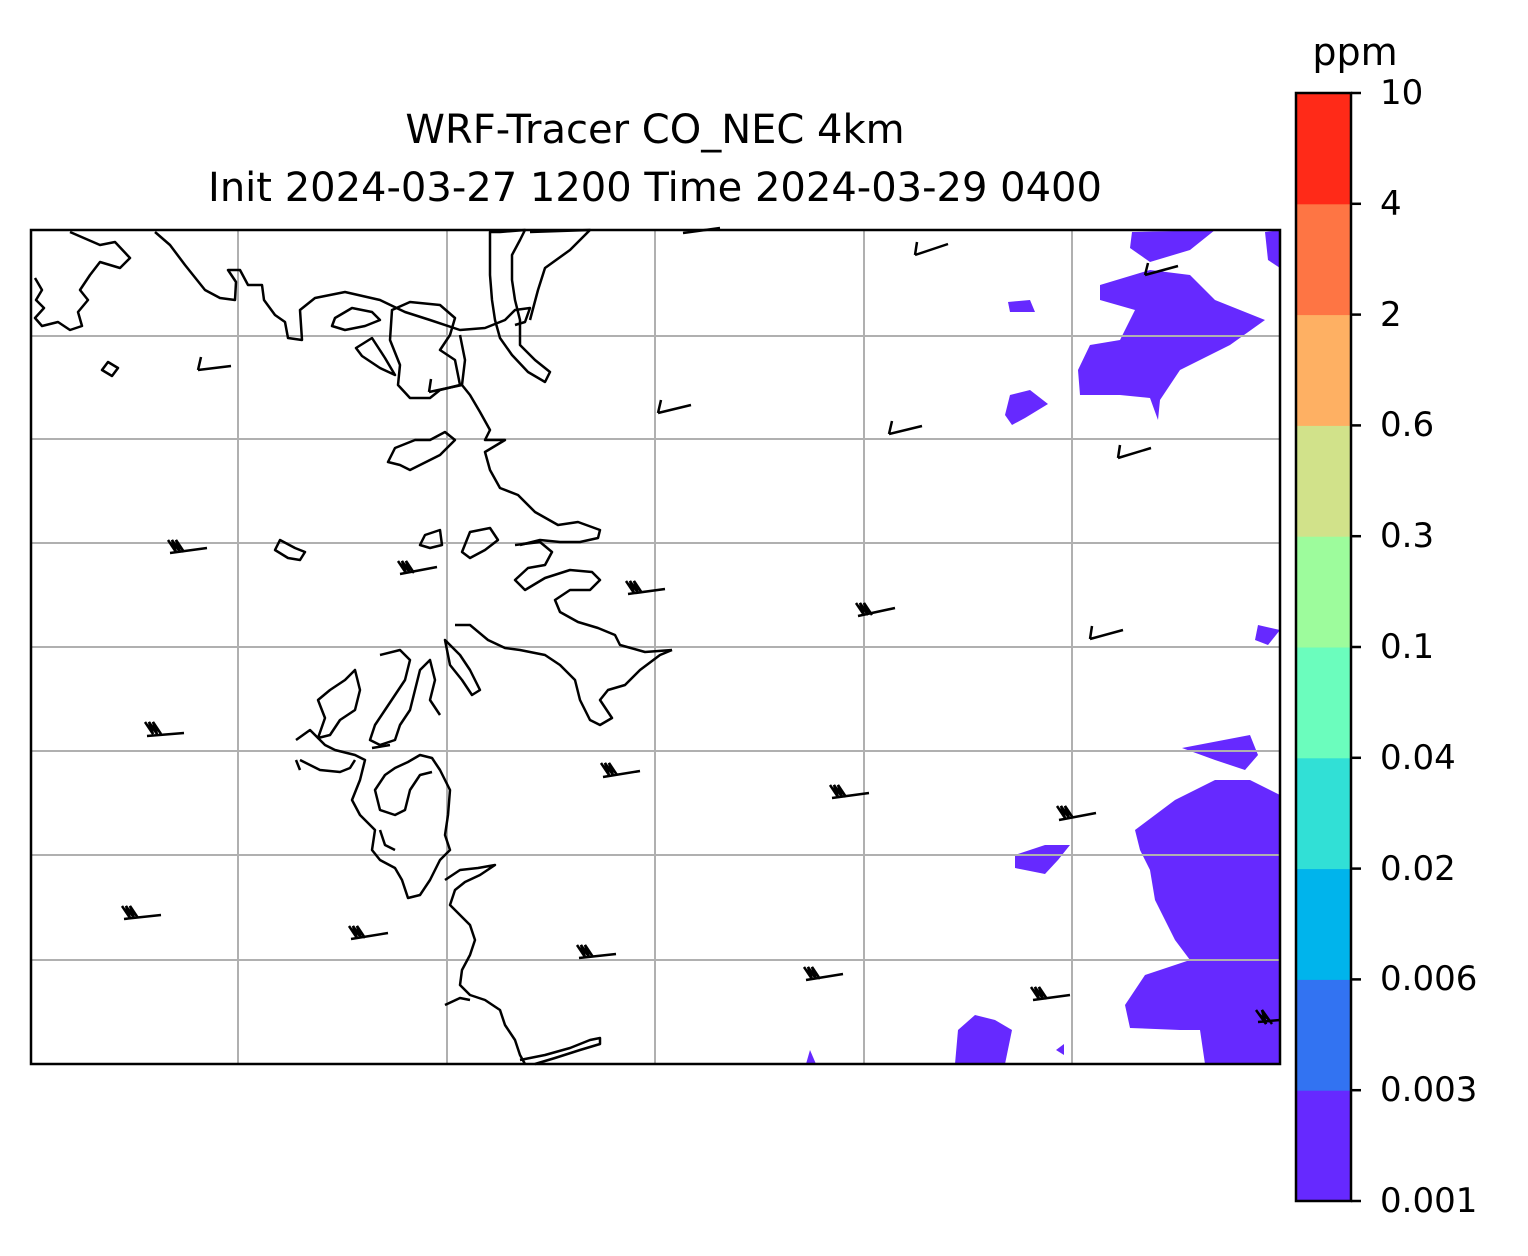 The width and height of the screenshot is (1528, 1256). Describe the element at coordinates (1418, 868) in the screenshot. I see `colorbar-tick-label: 0.02` at that location.